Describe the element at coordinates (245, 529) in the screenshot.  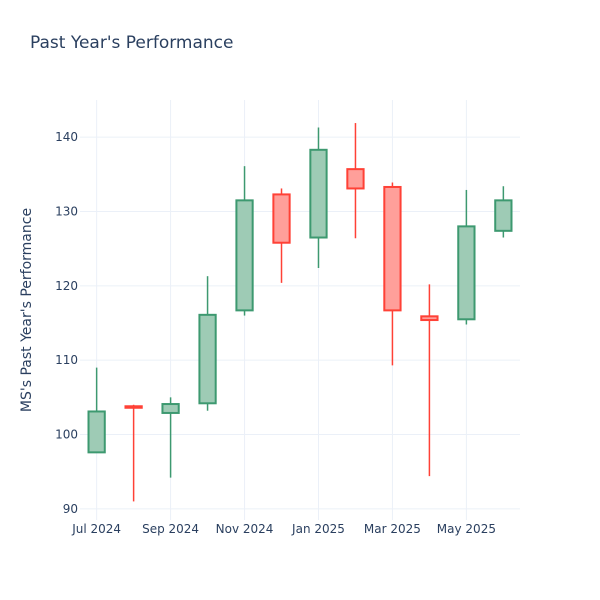
I see `x-tick-label: Nov 2024` at that location.